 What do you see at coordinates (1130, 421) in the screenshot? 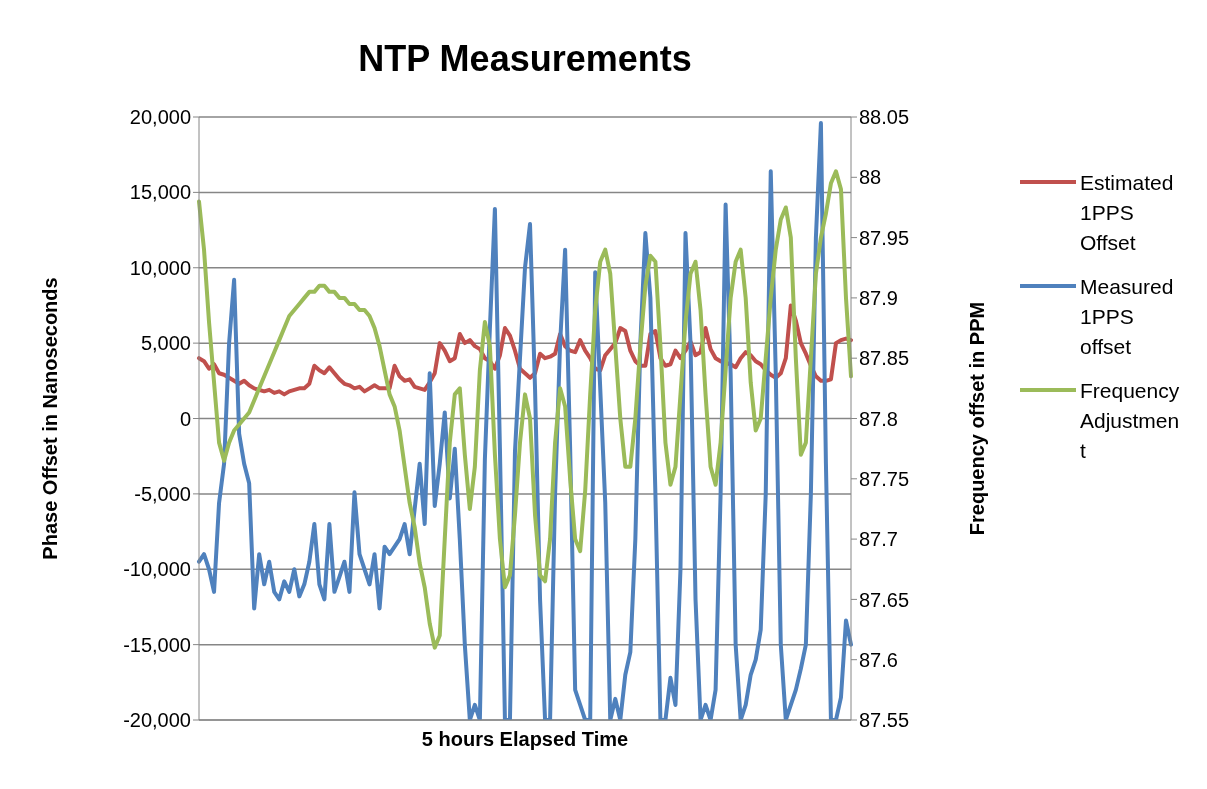
I see `legend-label: Frequency Adjustment` at bounding box center [1130, 421].